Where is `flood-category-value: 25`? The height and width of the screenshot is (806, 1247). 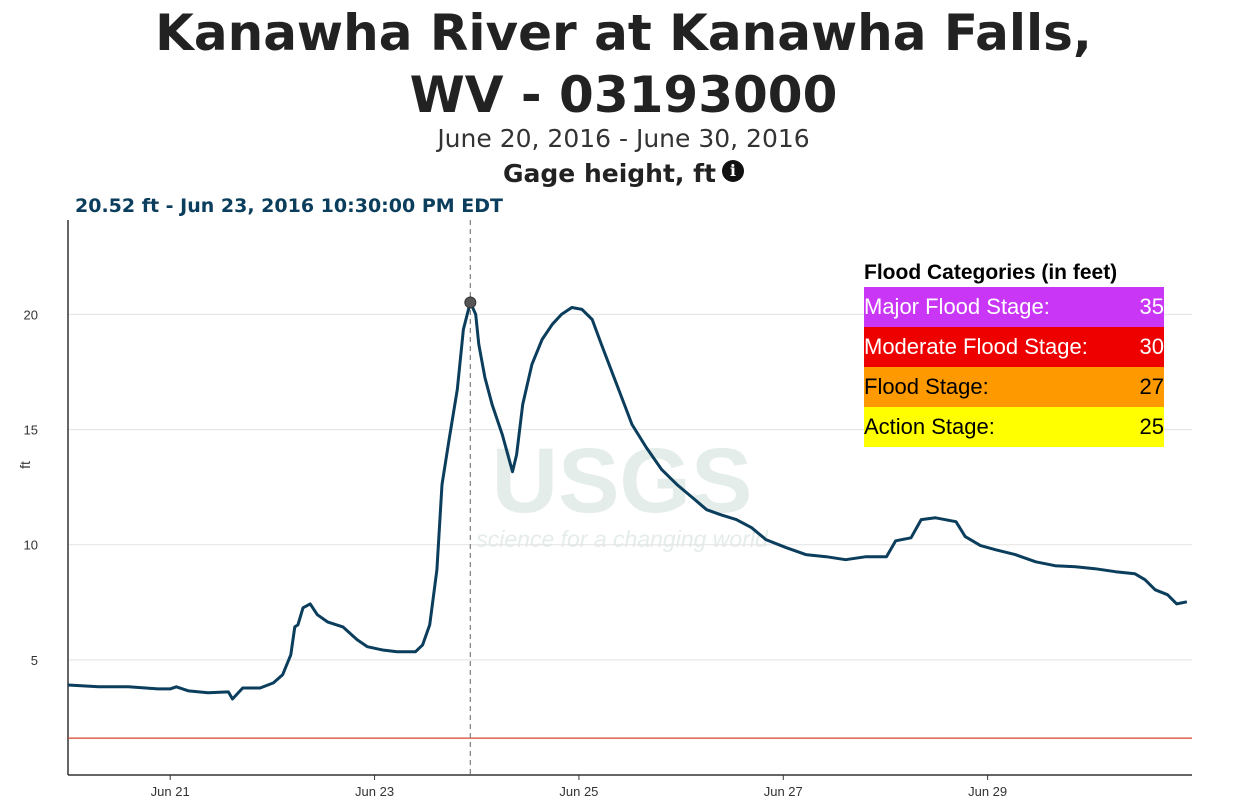
flood-category-value: 25 is located at coordinates (1151, 426).